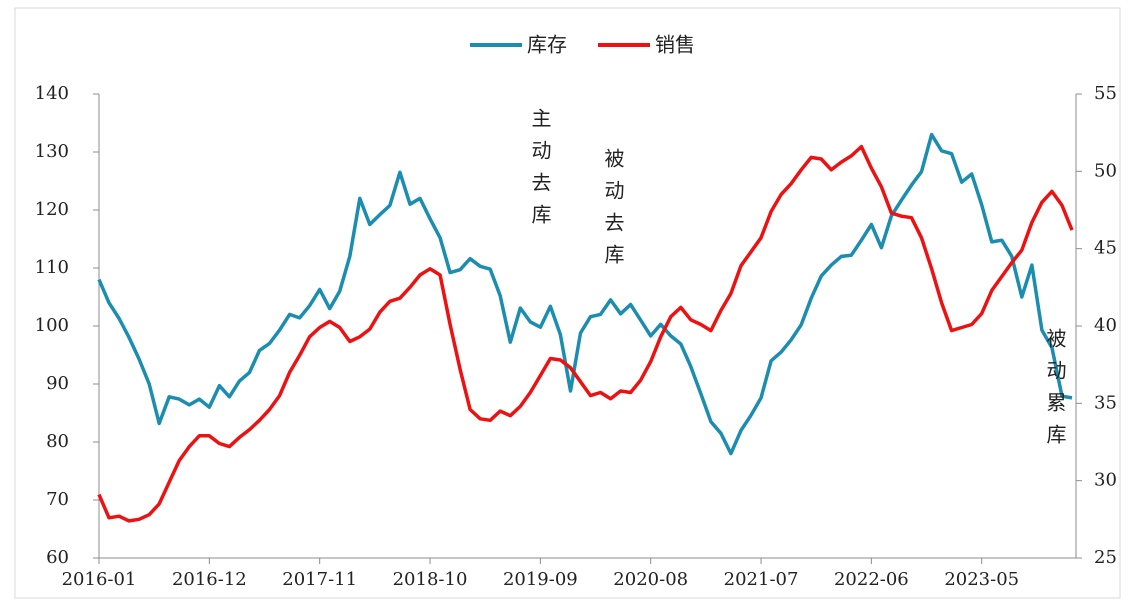 The image size is (1132, 608). I want to click on annotation: 被动累库, so click(1055, 392).